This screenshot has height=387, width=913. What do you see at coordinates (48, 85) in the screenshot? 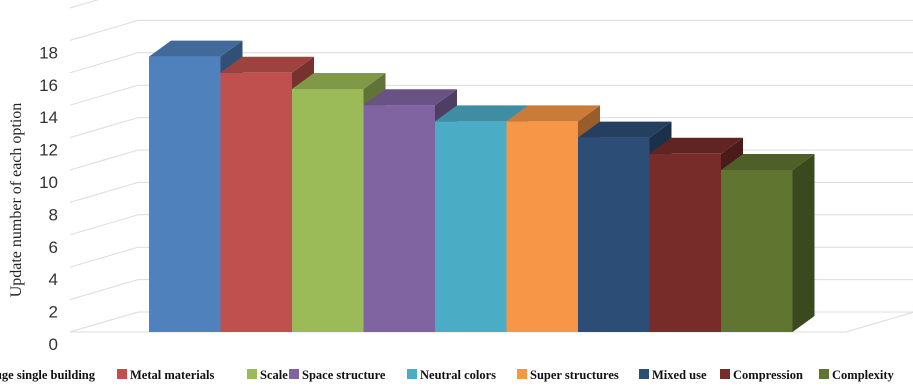
I see `y-tick-label: 16` at bounding box center [48, 85].